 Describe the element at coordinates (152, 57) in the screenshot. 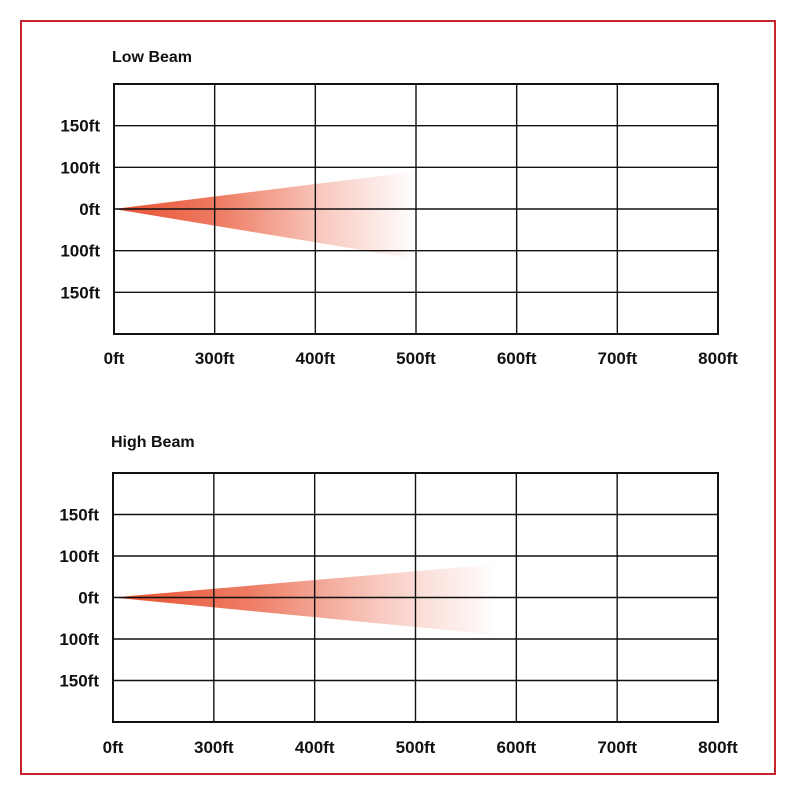

I see `chart-title: Low Beam` at that location.